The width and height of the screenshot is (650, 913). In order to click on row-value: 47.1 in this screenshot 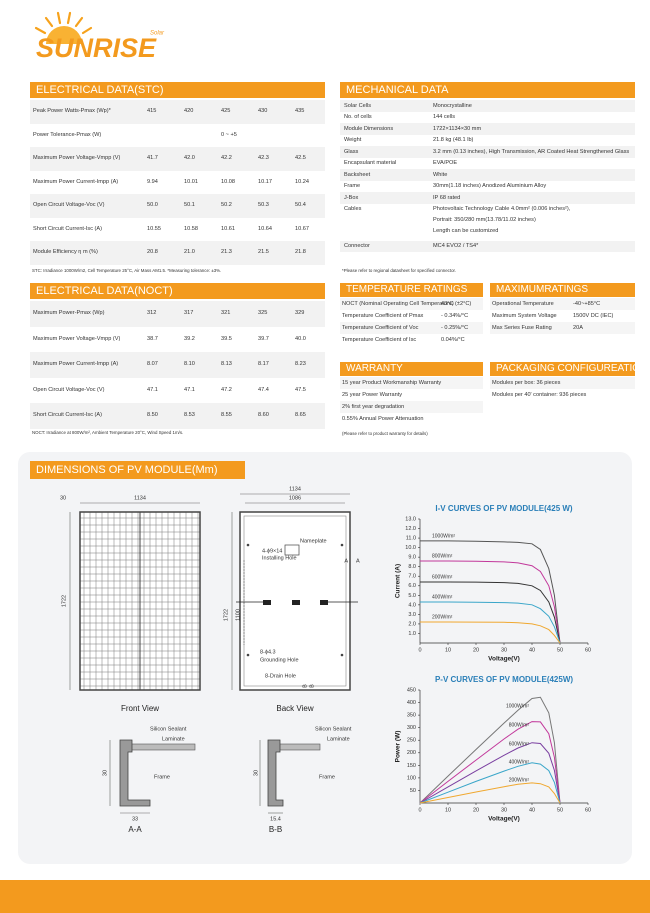, I will do `click(152, 389)`.